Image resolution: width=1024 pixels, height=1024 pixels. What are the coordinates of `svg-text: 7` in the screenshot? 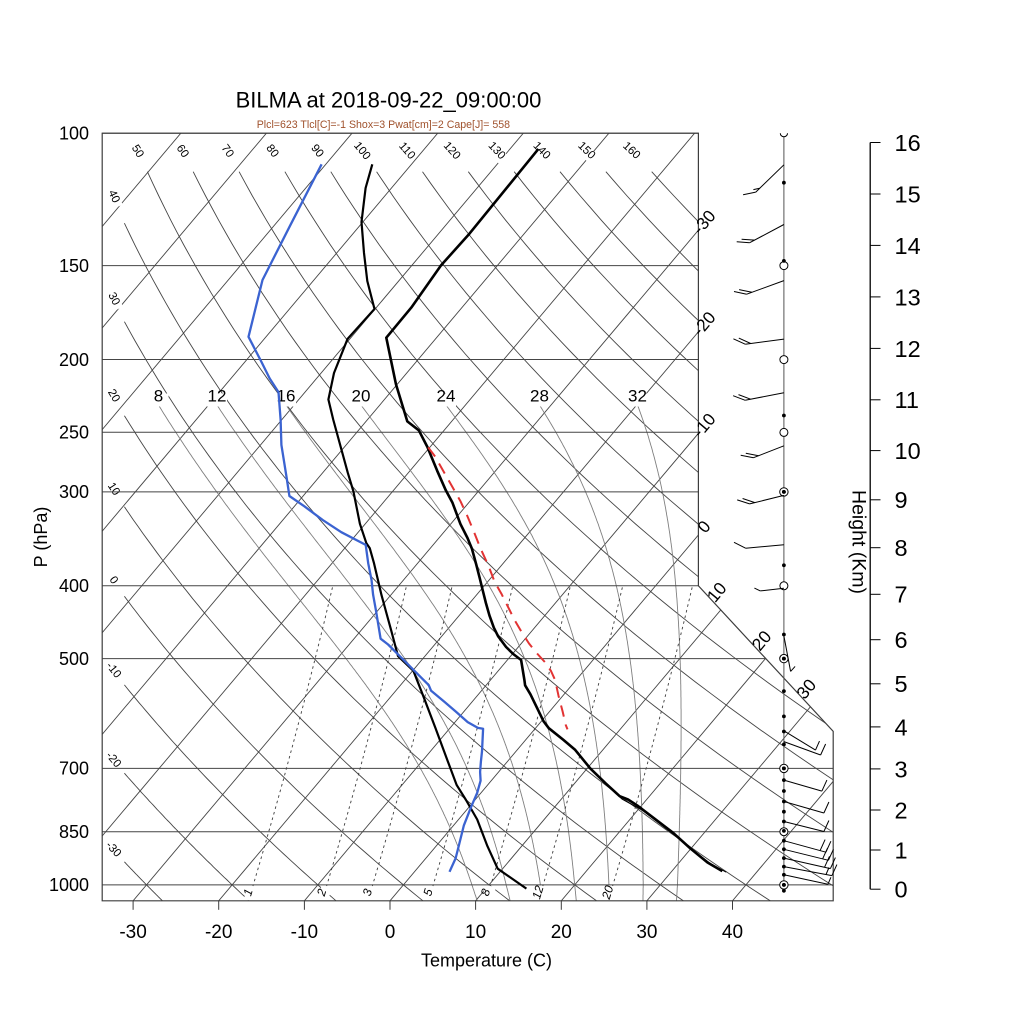 It's located at (901, 595).